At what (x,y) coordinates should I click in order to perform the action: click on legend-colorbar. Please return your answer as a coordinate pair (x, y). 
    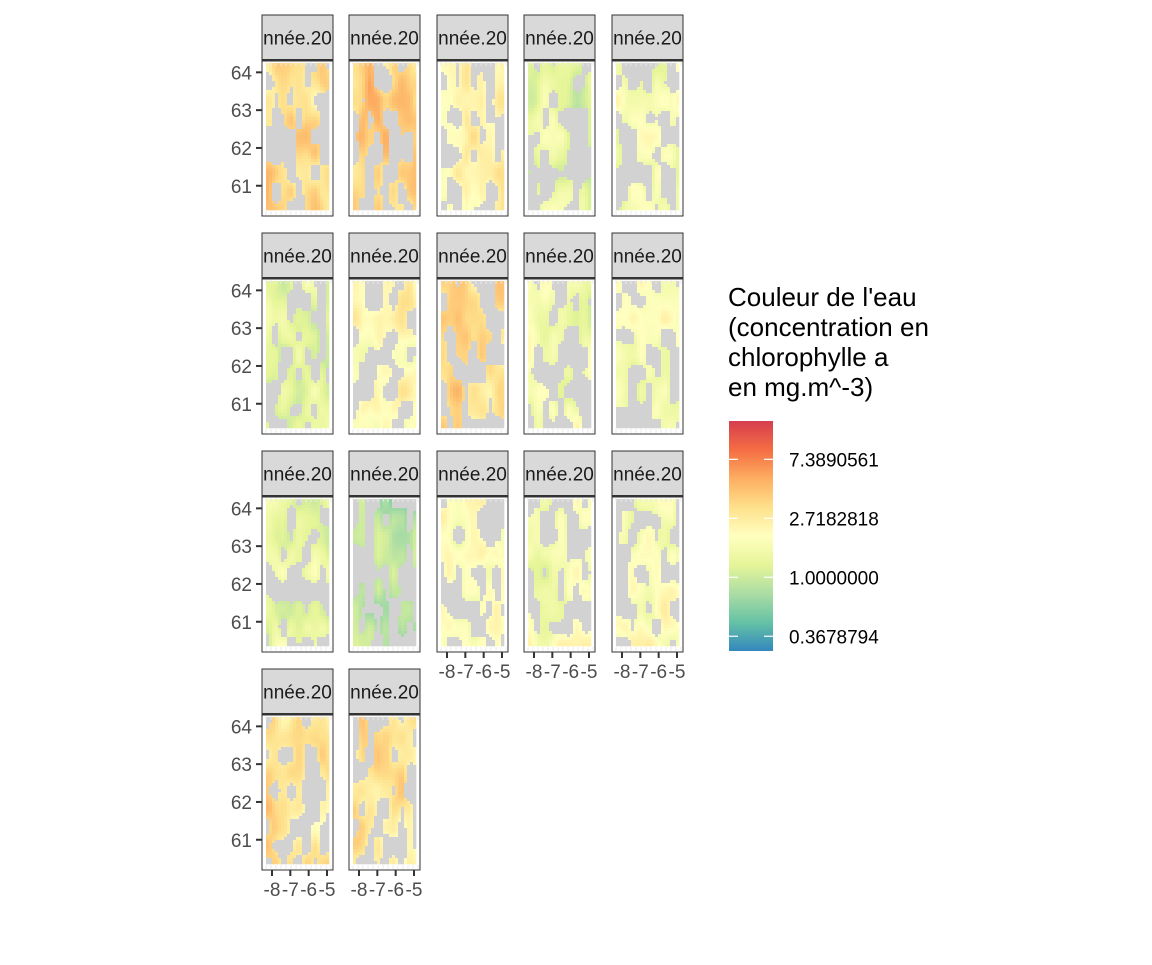
    Looking at the image, I should click on (751, 536).